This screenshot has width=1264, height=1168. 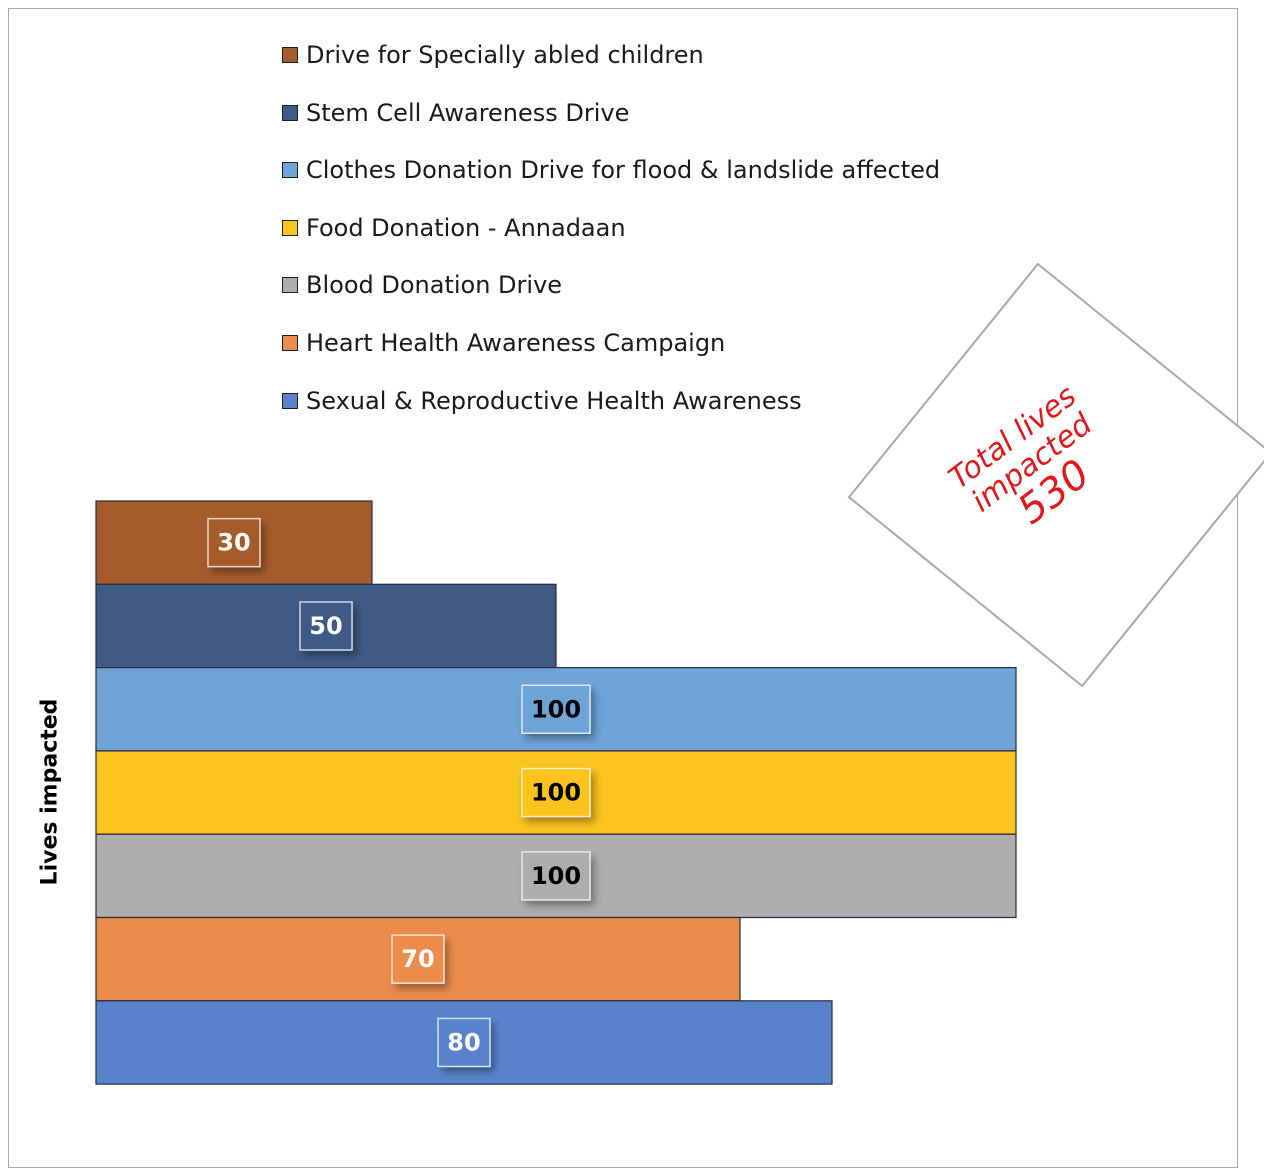 I want to click on legend-label: Blood Donation Drive, so click(x=434, y=285).